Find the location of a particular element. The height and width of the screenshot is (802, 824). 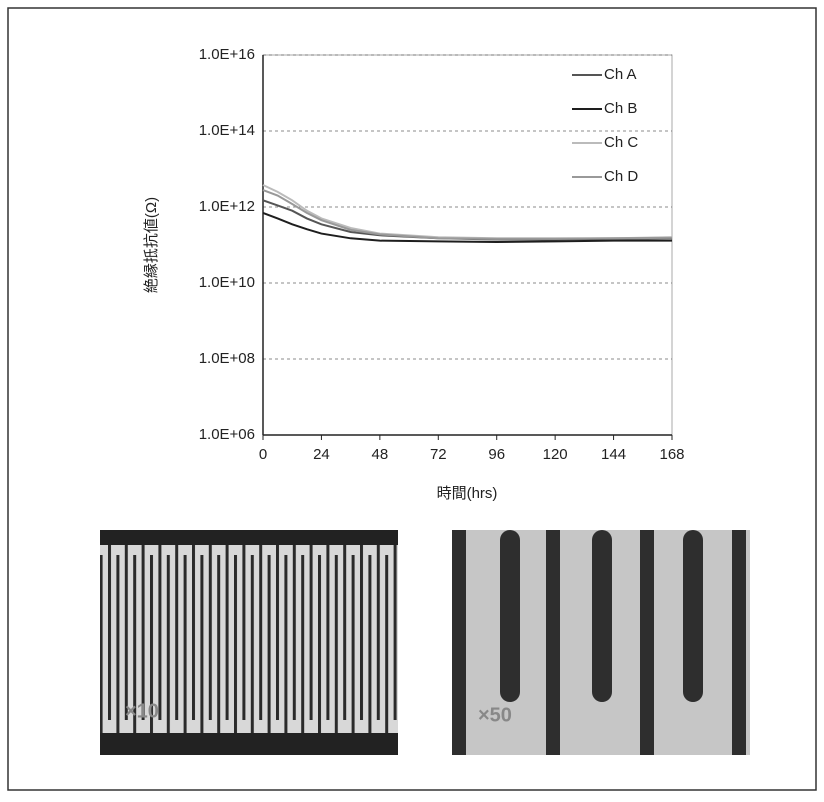

photo-left: ×10 is located at coordinates (249, 642).